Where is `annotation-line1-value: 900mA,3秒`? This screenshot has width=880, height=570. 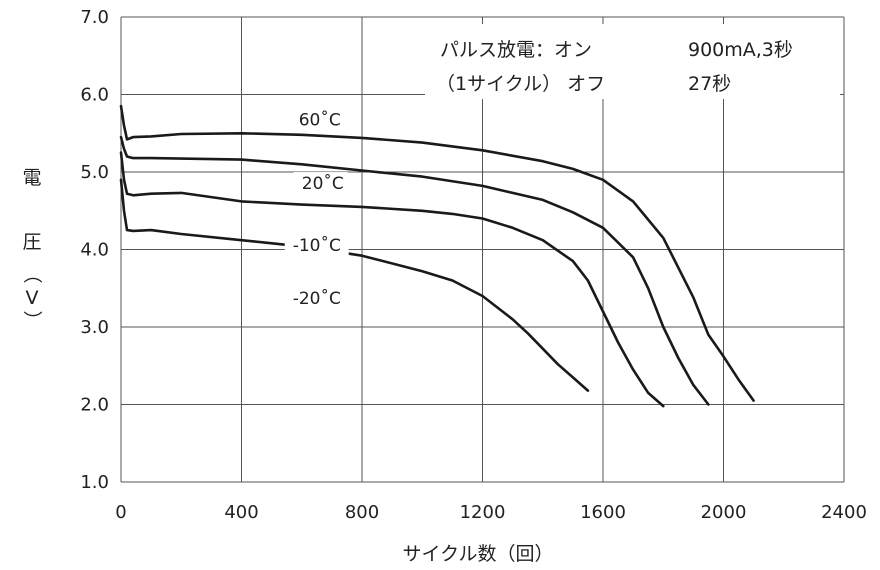
annotation-line1-value: 900mA,3秒 is located at coordinates (740, 50).